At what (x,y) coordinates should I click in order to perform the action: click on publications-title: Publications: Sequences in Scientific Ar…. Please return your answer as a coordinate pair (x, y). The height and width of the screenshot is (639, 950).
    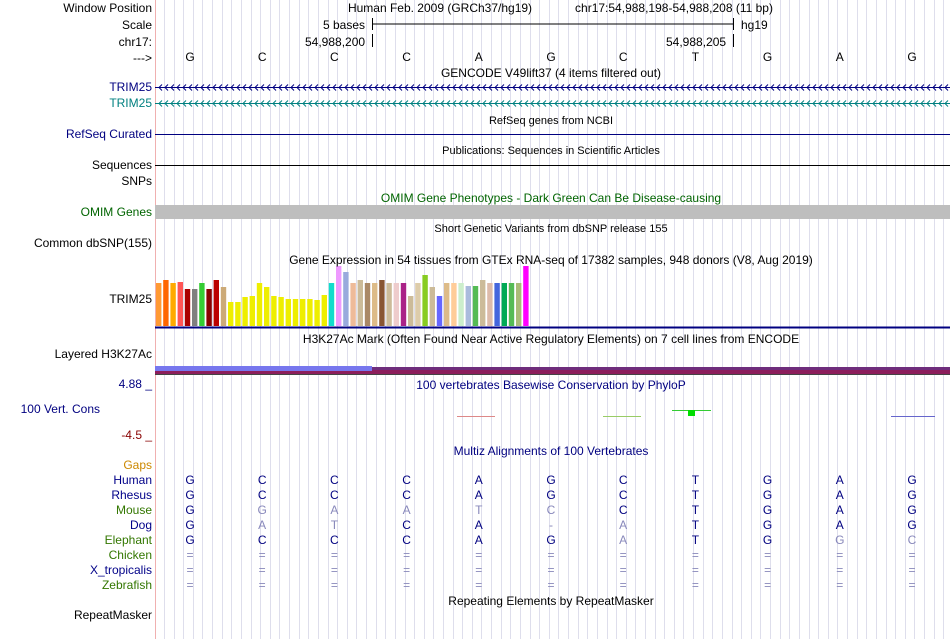
    Looking at the image, I should click on (551, 151).